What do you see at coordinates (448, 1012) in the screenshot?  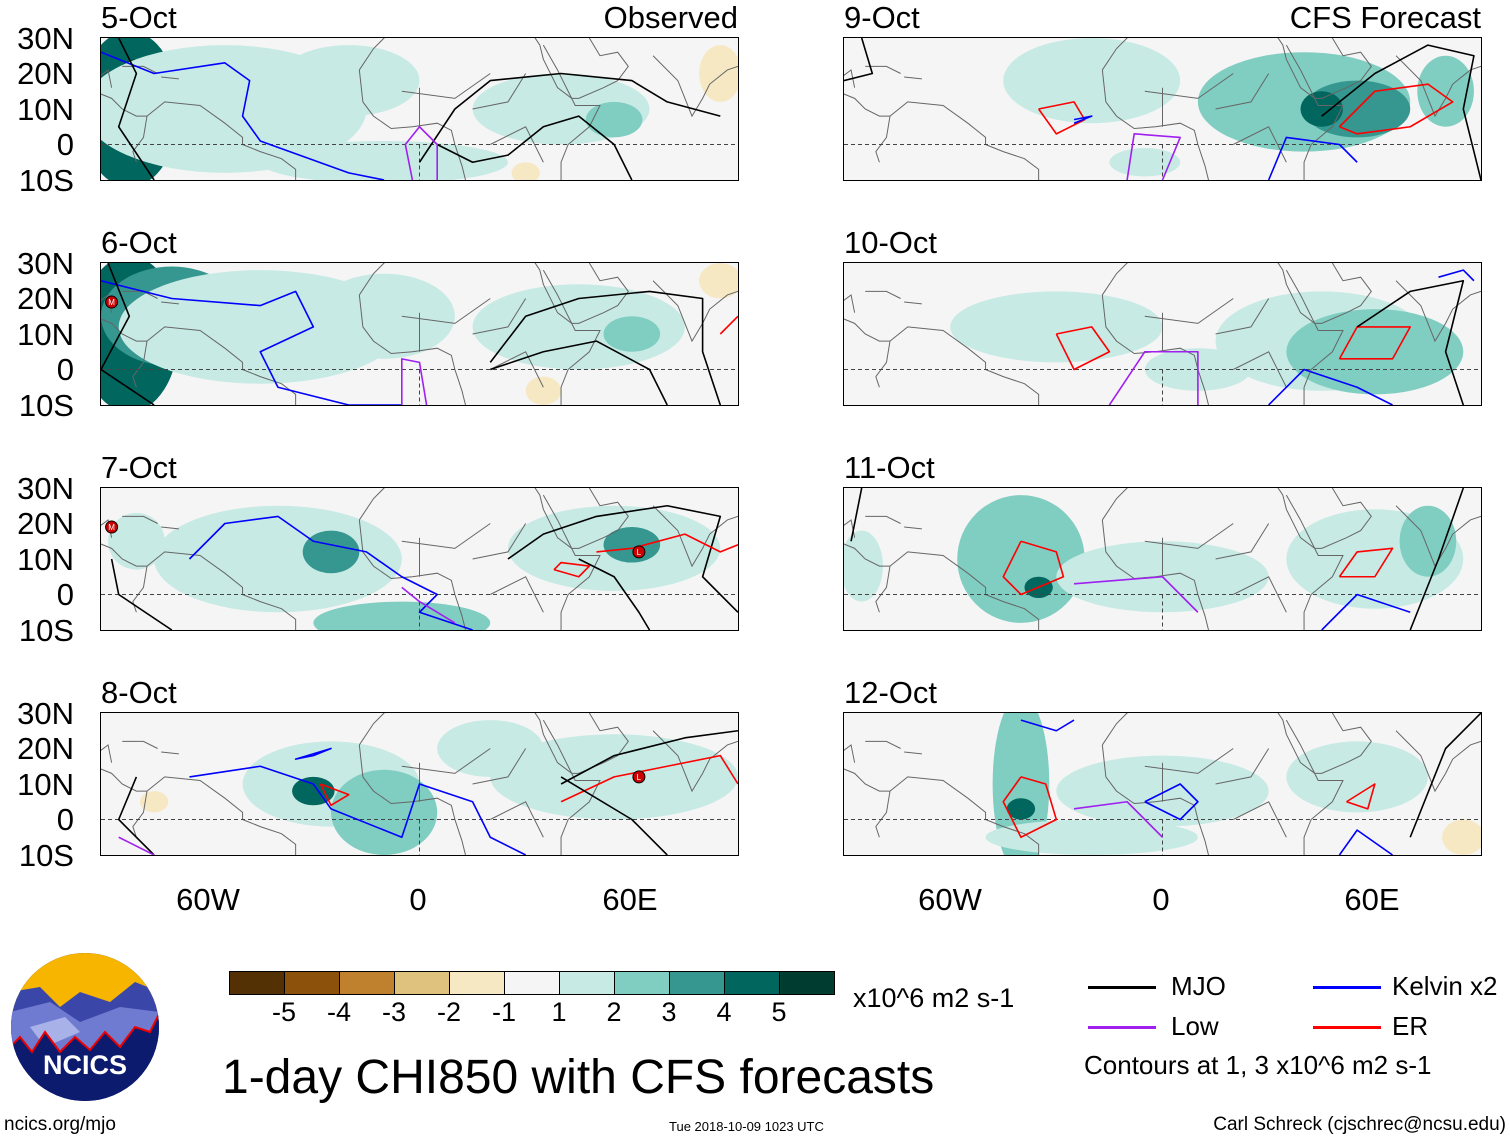 I see `colorbar-tick-label: -2` at bounding box center [448, 1012].